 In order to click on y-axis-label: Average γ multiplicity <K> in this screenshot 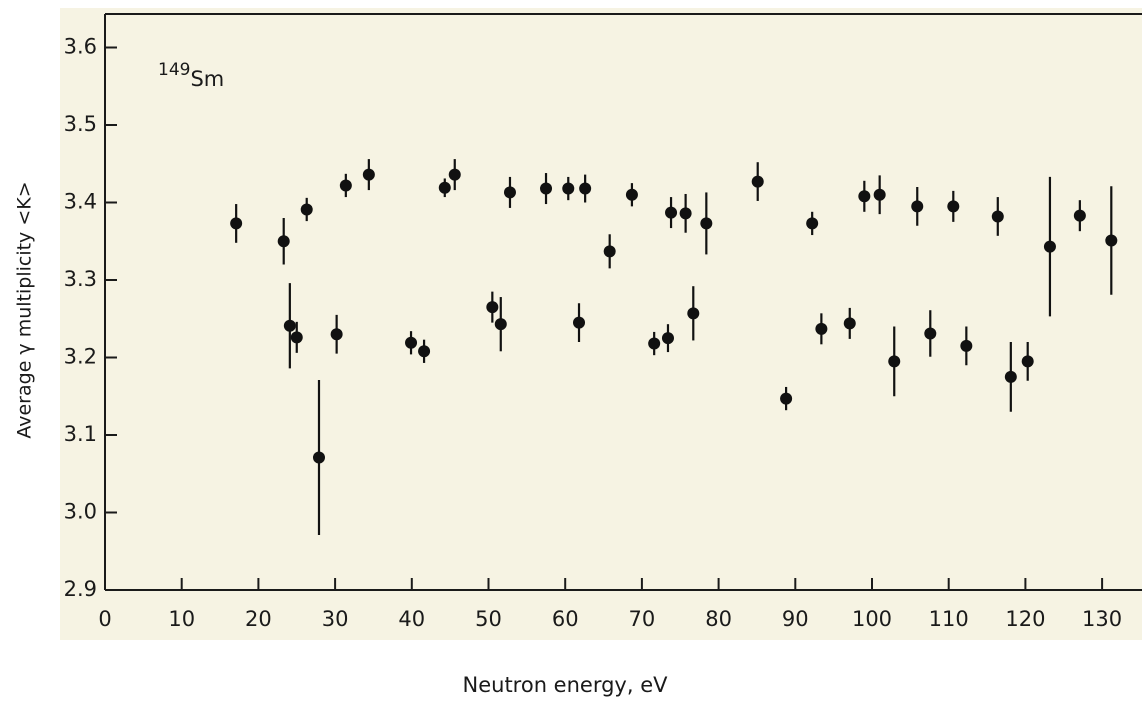, I will do `click(25, 309)`.